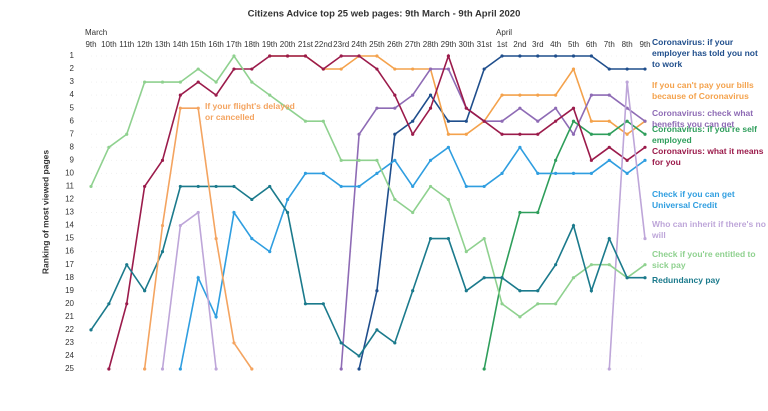  Describe the element at coordinates (627, 44) in the screenshot. I see `x-tick-label: 8th` at that location.